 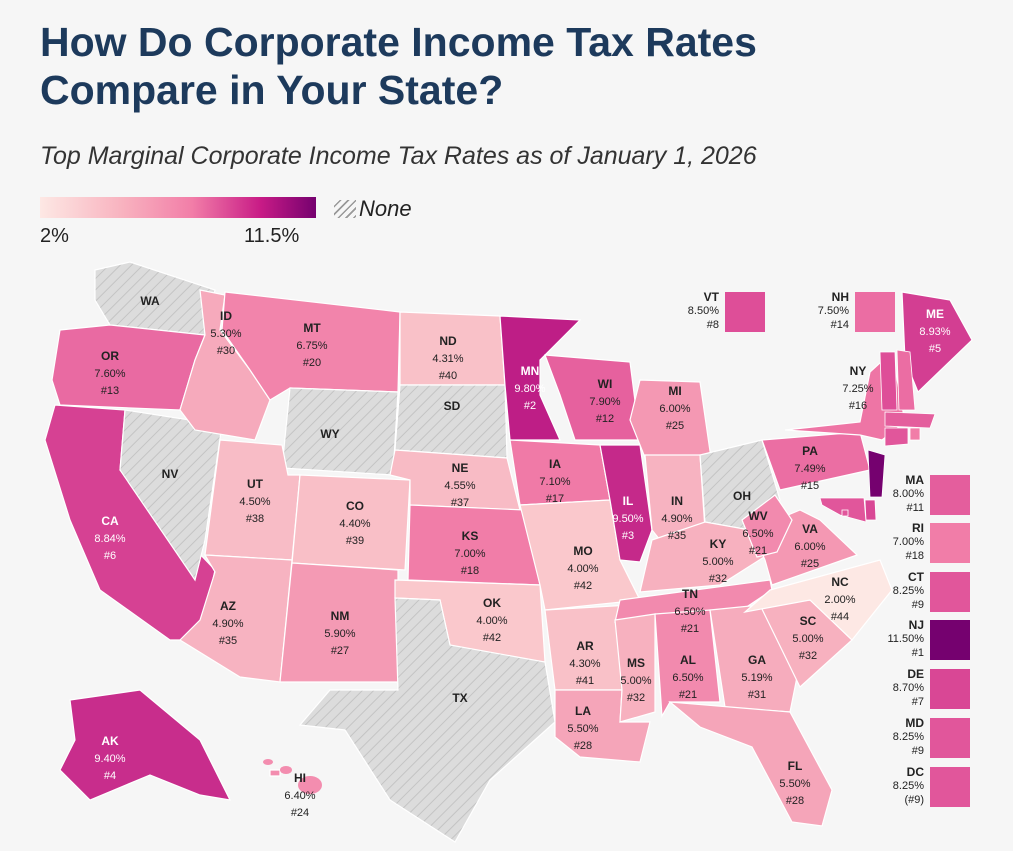 I want to click on state-abbr-label: WV, so click(x=757, y=516).